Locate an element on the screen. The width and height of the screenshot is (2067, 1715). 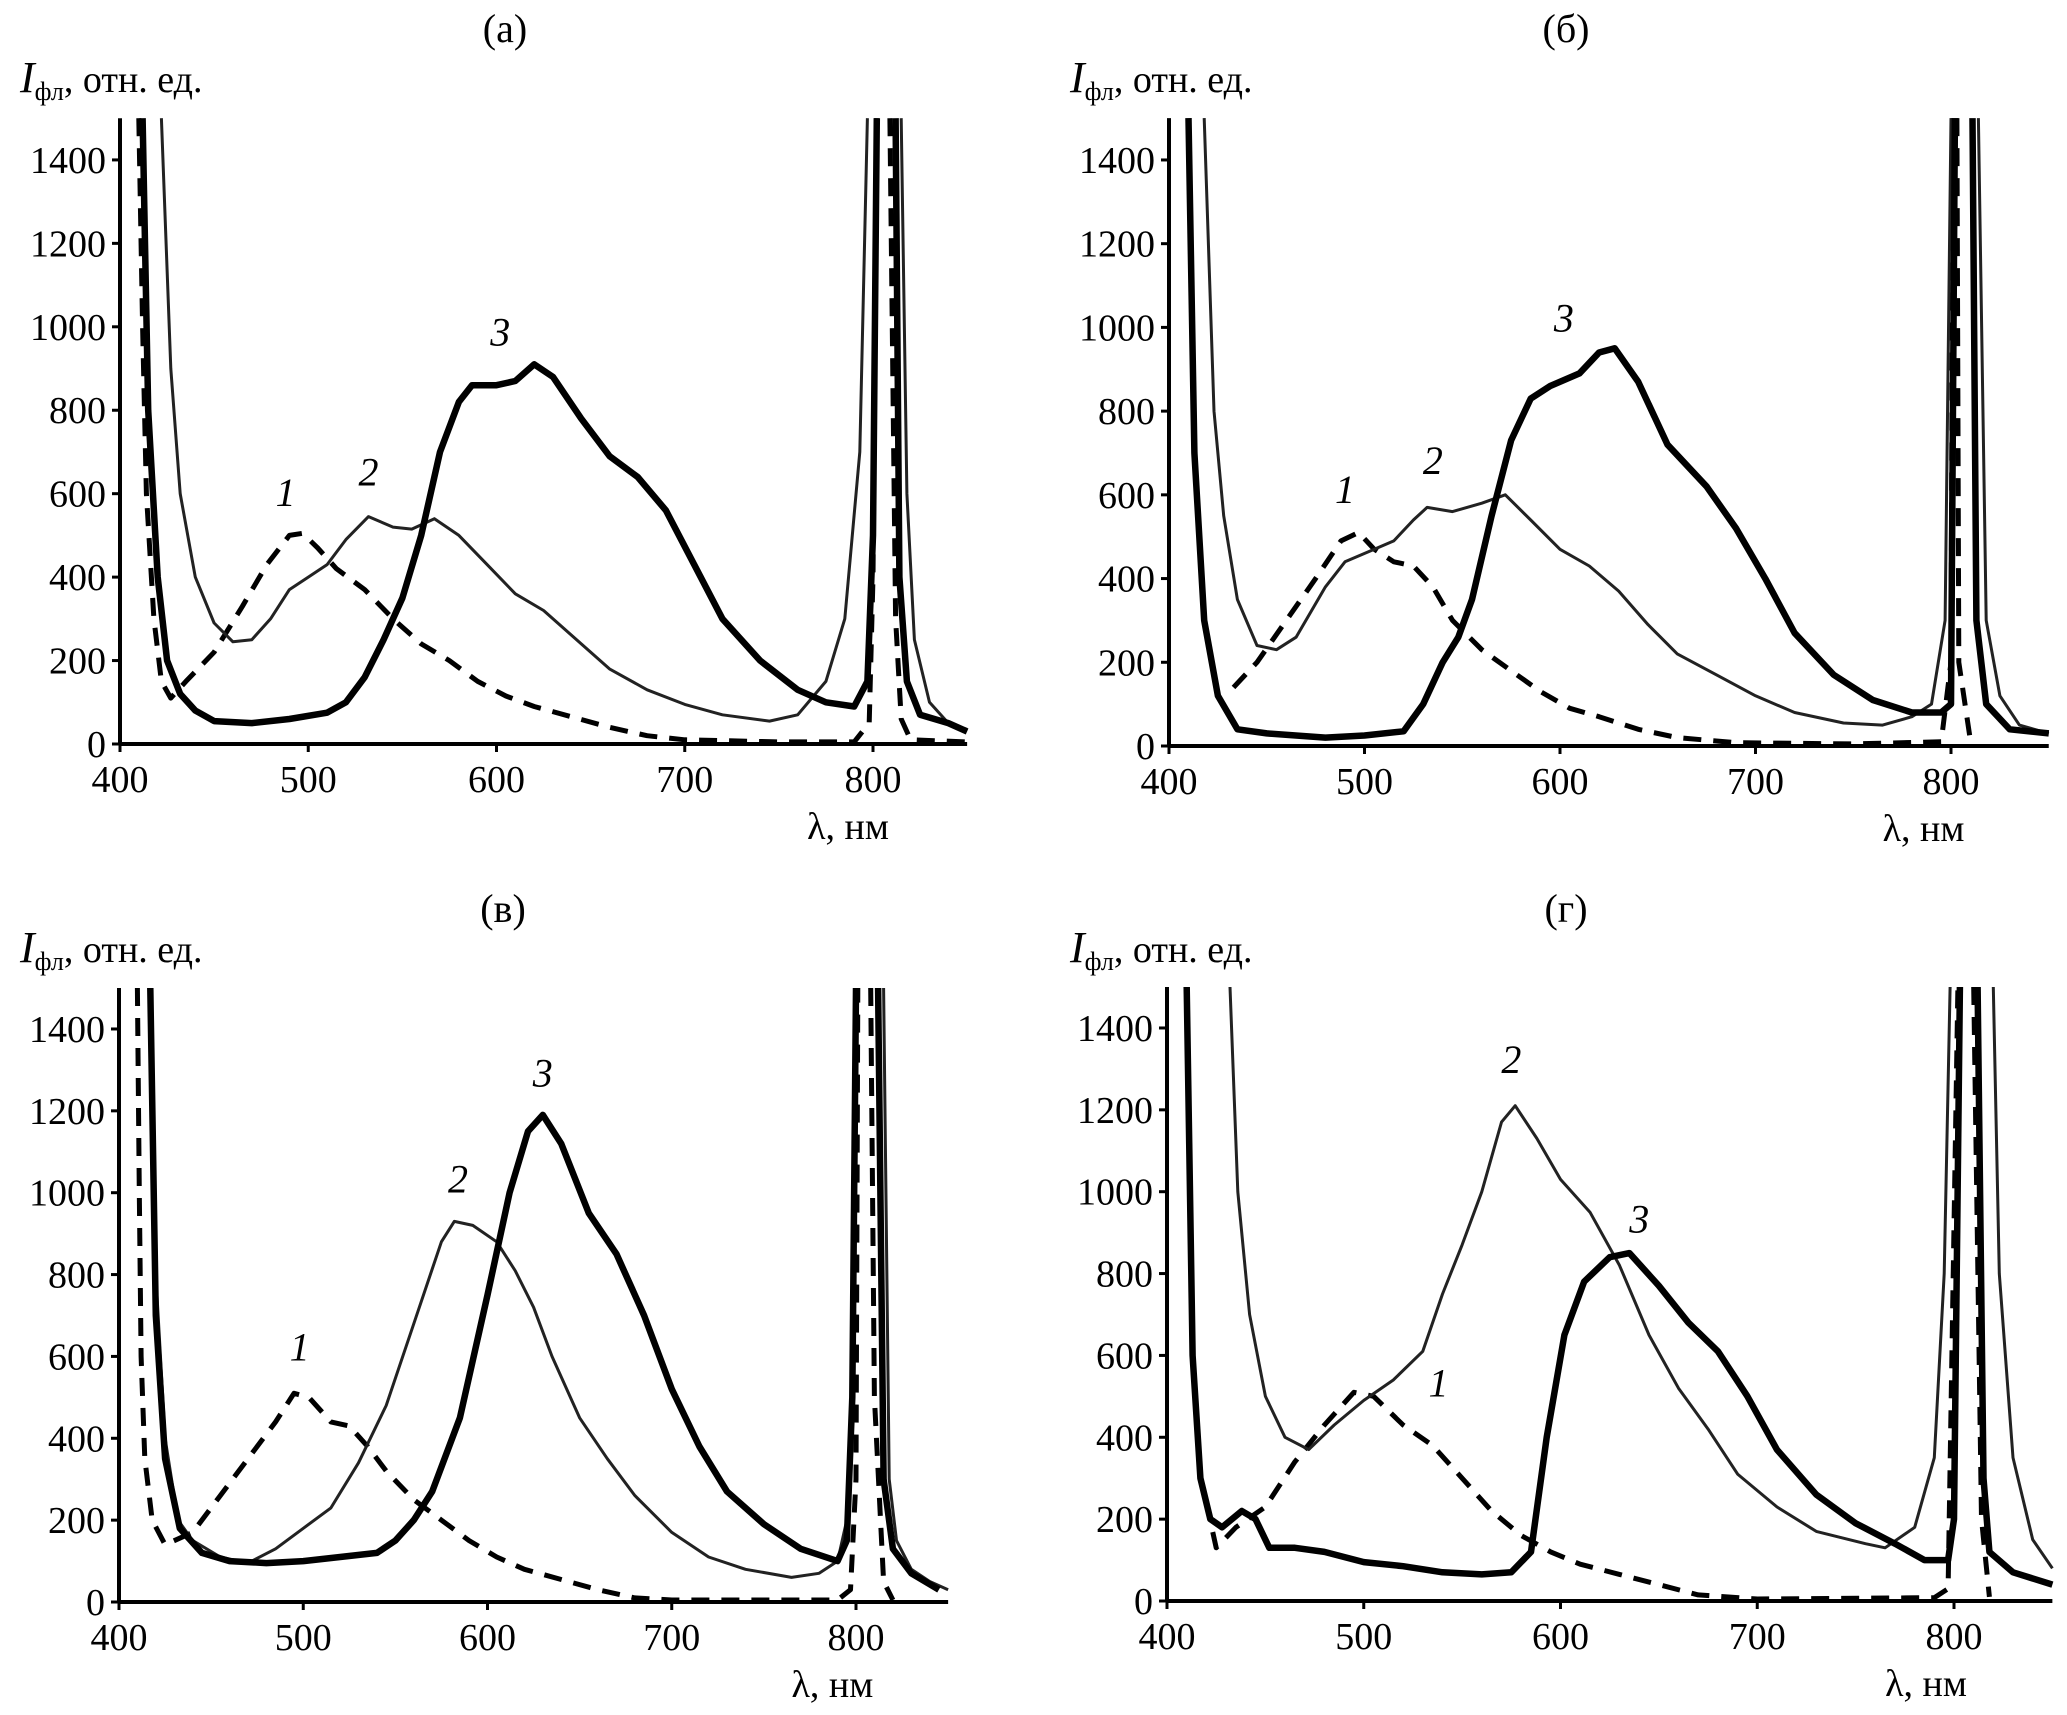
panel-title: (в) is located at coordinates (503, 908).